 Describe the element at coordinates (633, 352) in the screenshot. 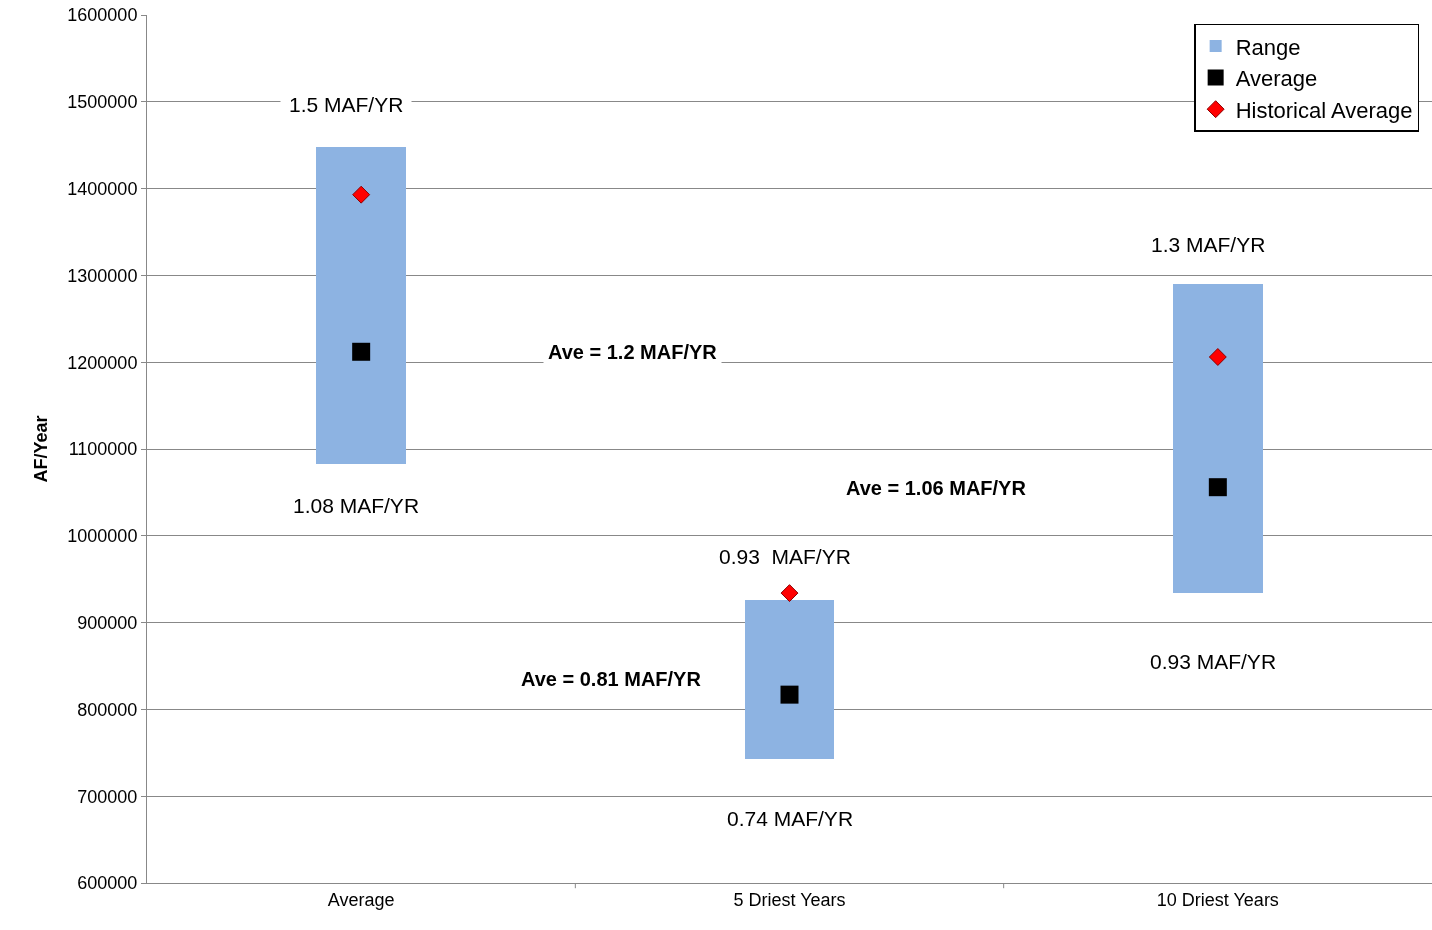

I see `annotation: Ave = 1.2 MAF/YR` at that location.